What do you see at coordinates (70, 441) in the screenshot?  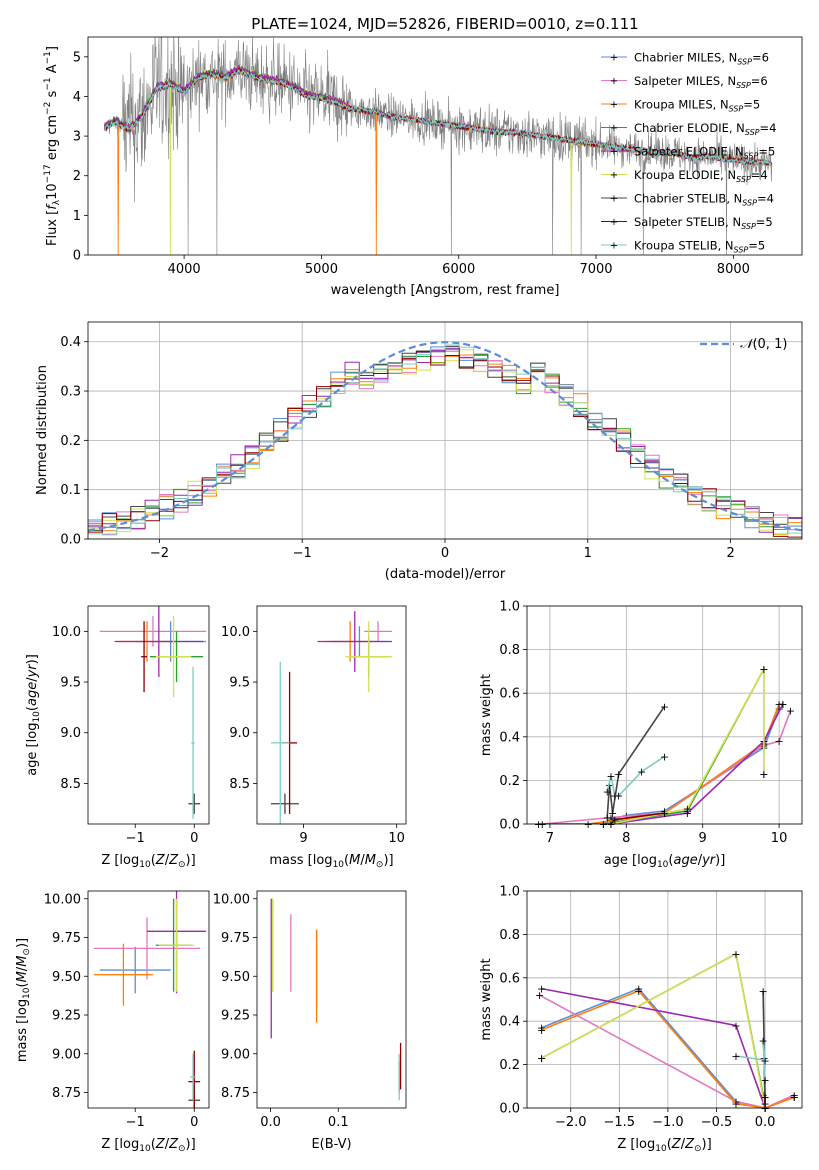 I see `y-tick-label: 0.2` at bounding box center [70, 441].